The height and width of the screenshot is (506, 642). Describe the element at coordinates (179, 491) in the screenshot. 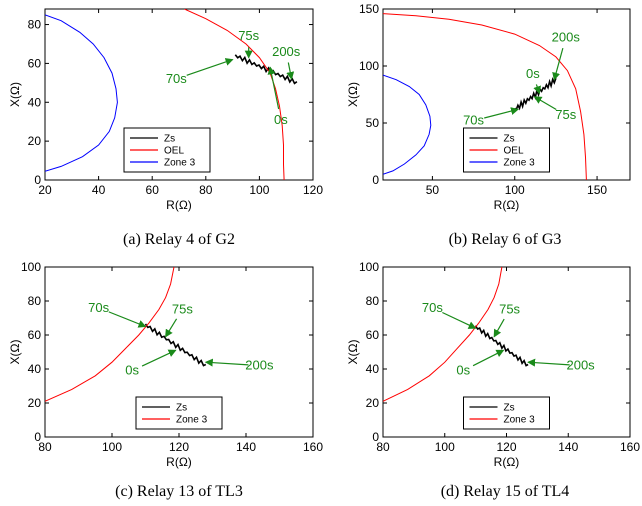

I see `panel-caption: (c) Relay 13 of TL3` at that location.